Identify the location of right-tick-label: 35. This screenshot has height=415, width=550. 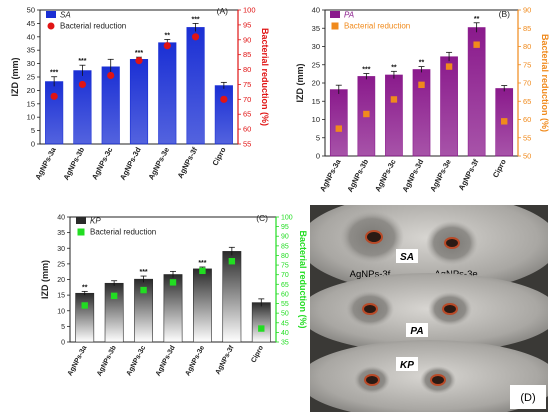
(285, 343).